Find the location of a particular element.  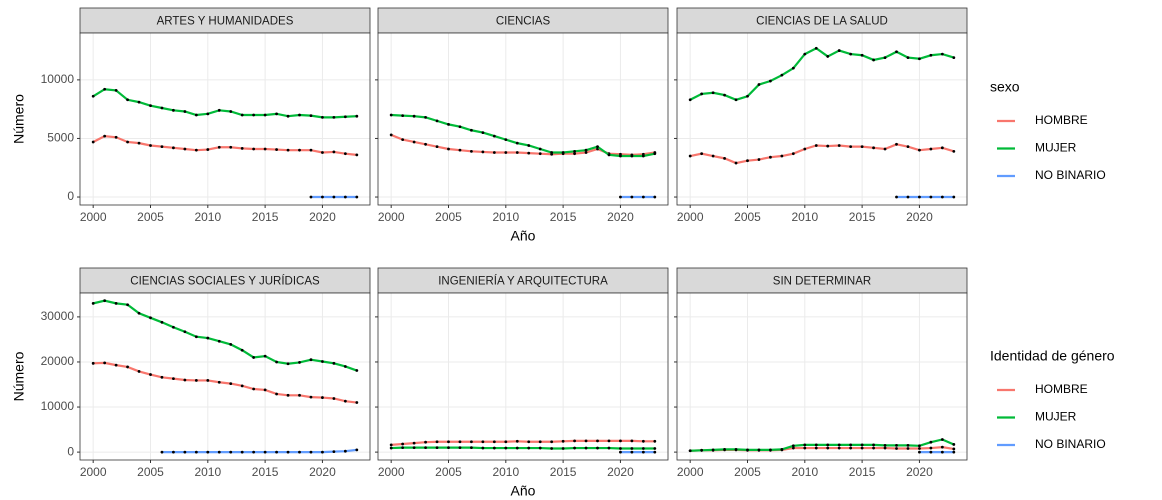

legend-label: NO BINARIO is located at coordinates (1070, 444).